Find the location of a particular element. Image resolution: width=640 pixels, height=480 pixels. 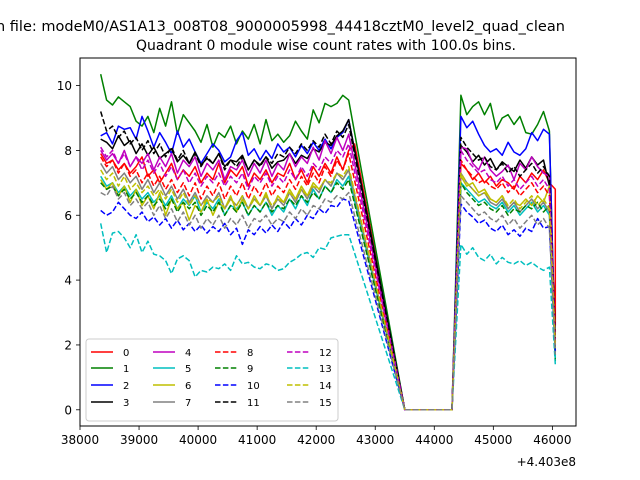

legend-label-0: 0 is located at coordinates (126, 353).